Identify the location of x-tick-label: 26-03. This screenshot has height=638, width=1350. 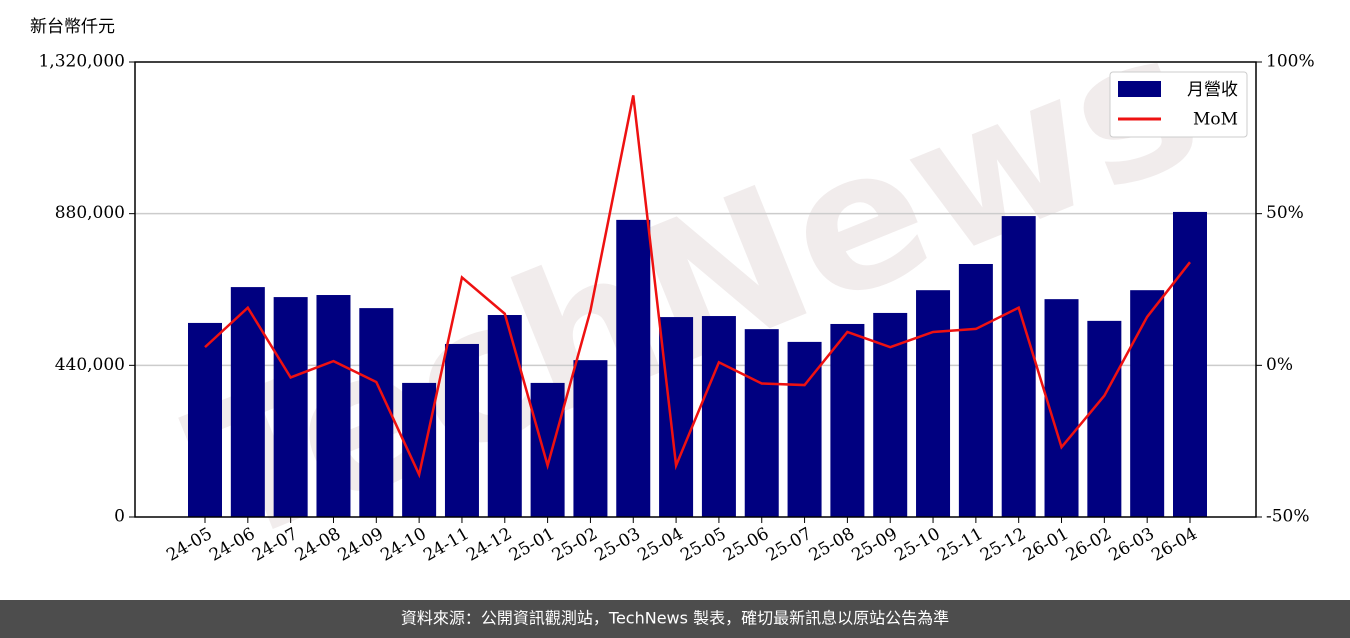
(1131, 545).